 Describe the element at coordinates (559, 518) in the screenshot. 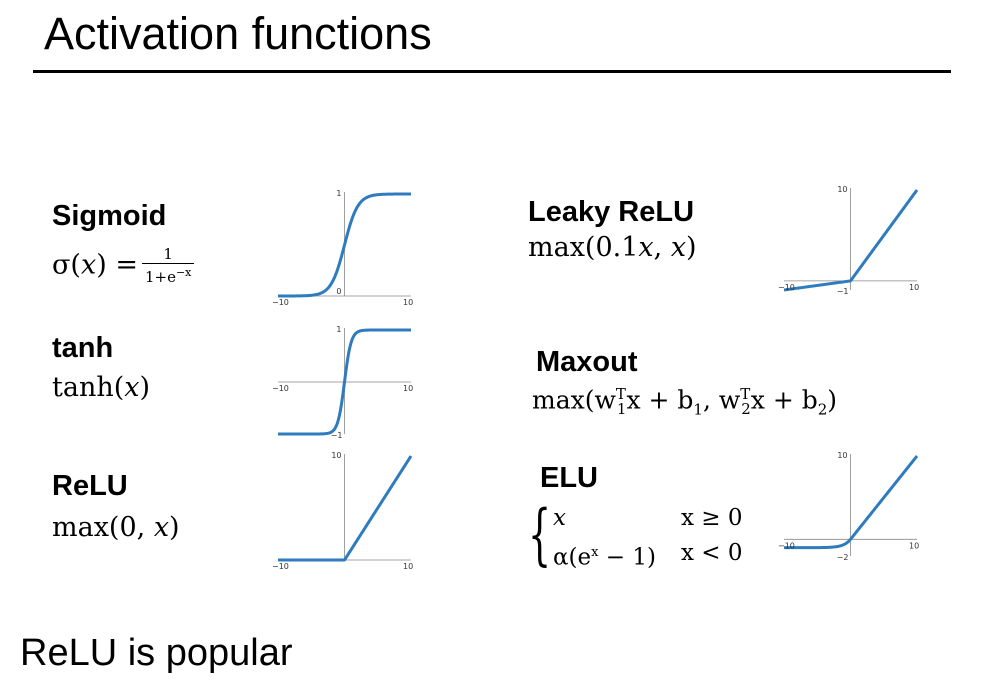

I see `elu-case1-expr: x` at that location.